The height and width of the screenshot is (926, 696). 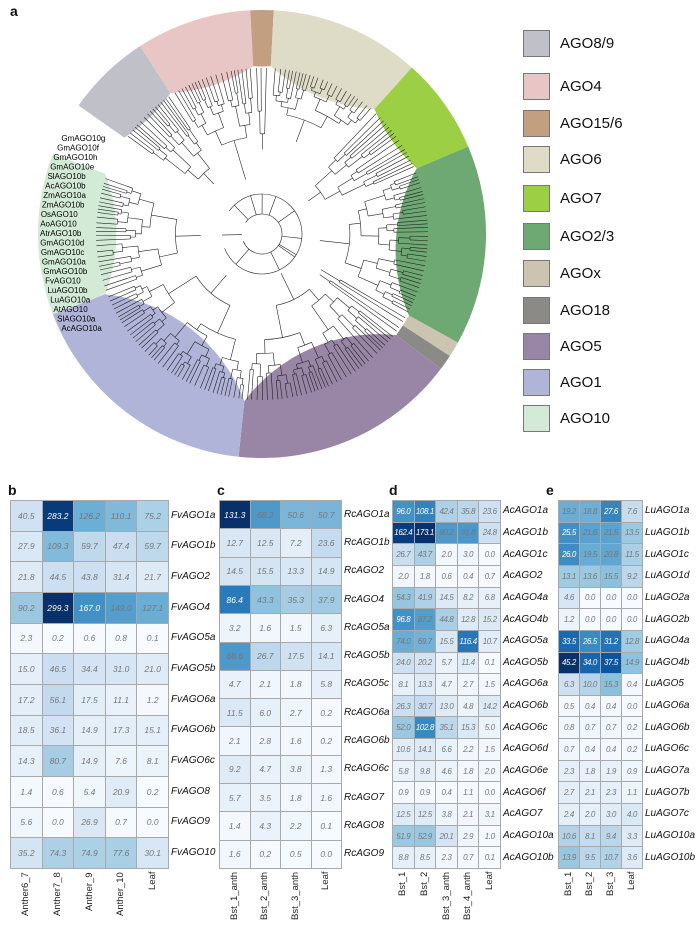 What do you see at coordinates (489, 728) in the screenshot?
I see `heatmap-cell: 5.0` at bounding box center [489, 728].